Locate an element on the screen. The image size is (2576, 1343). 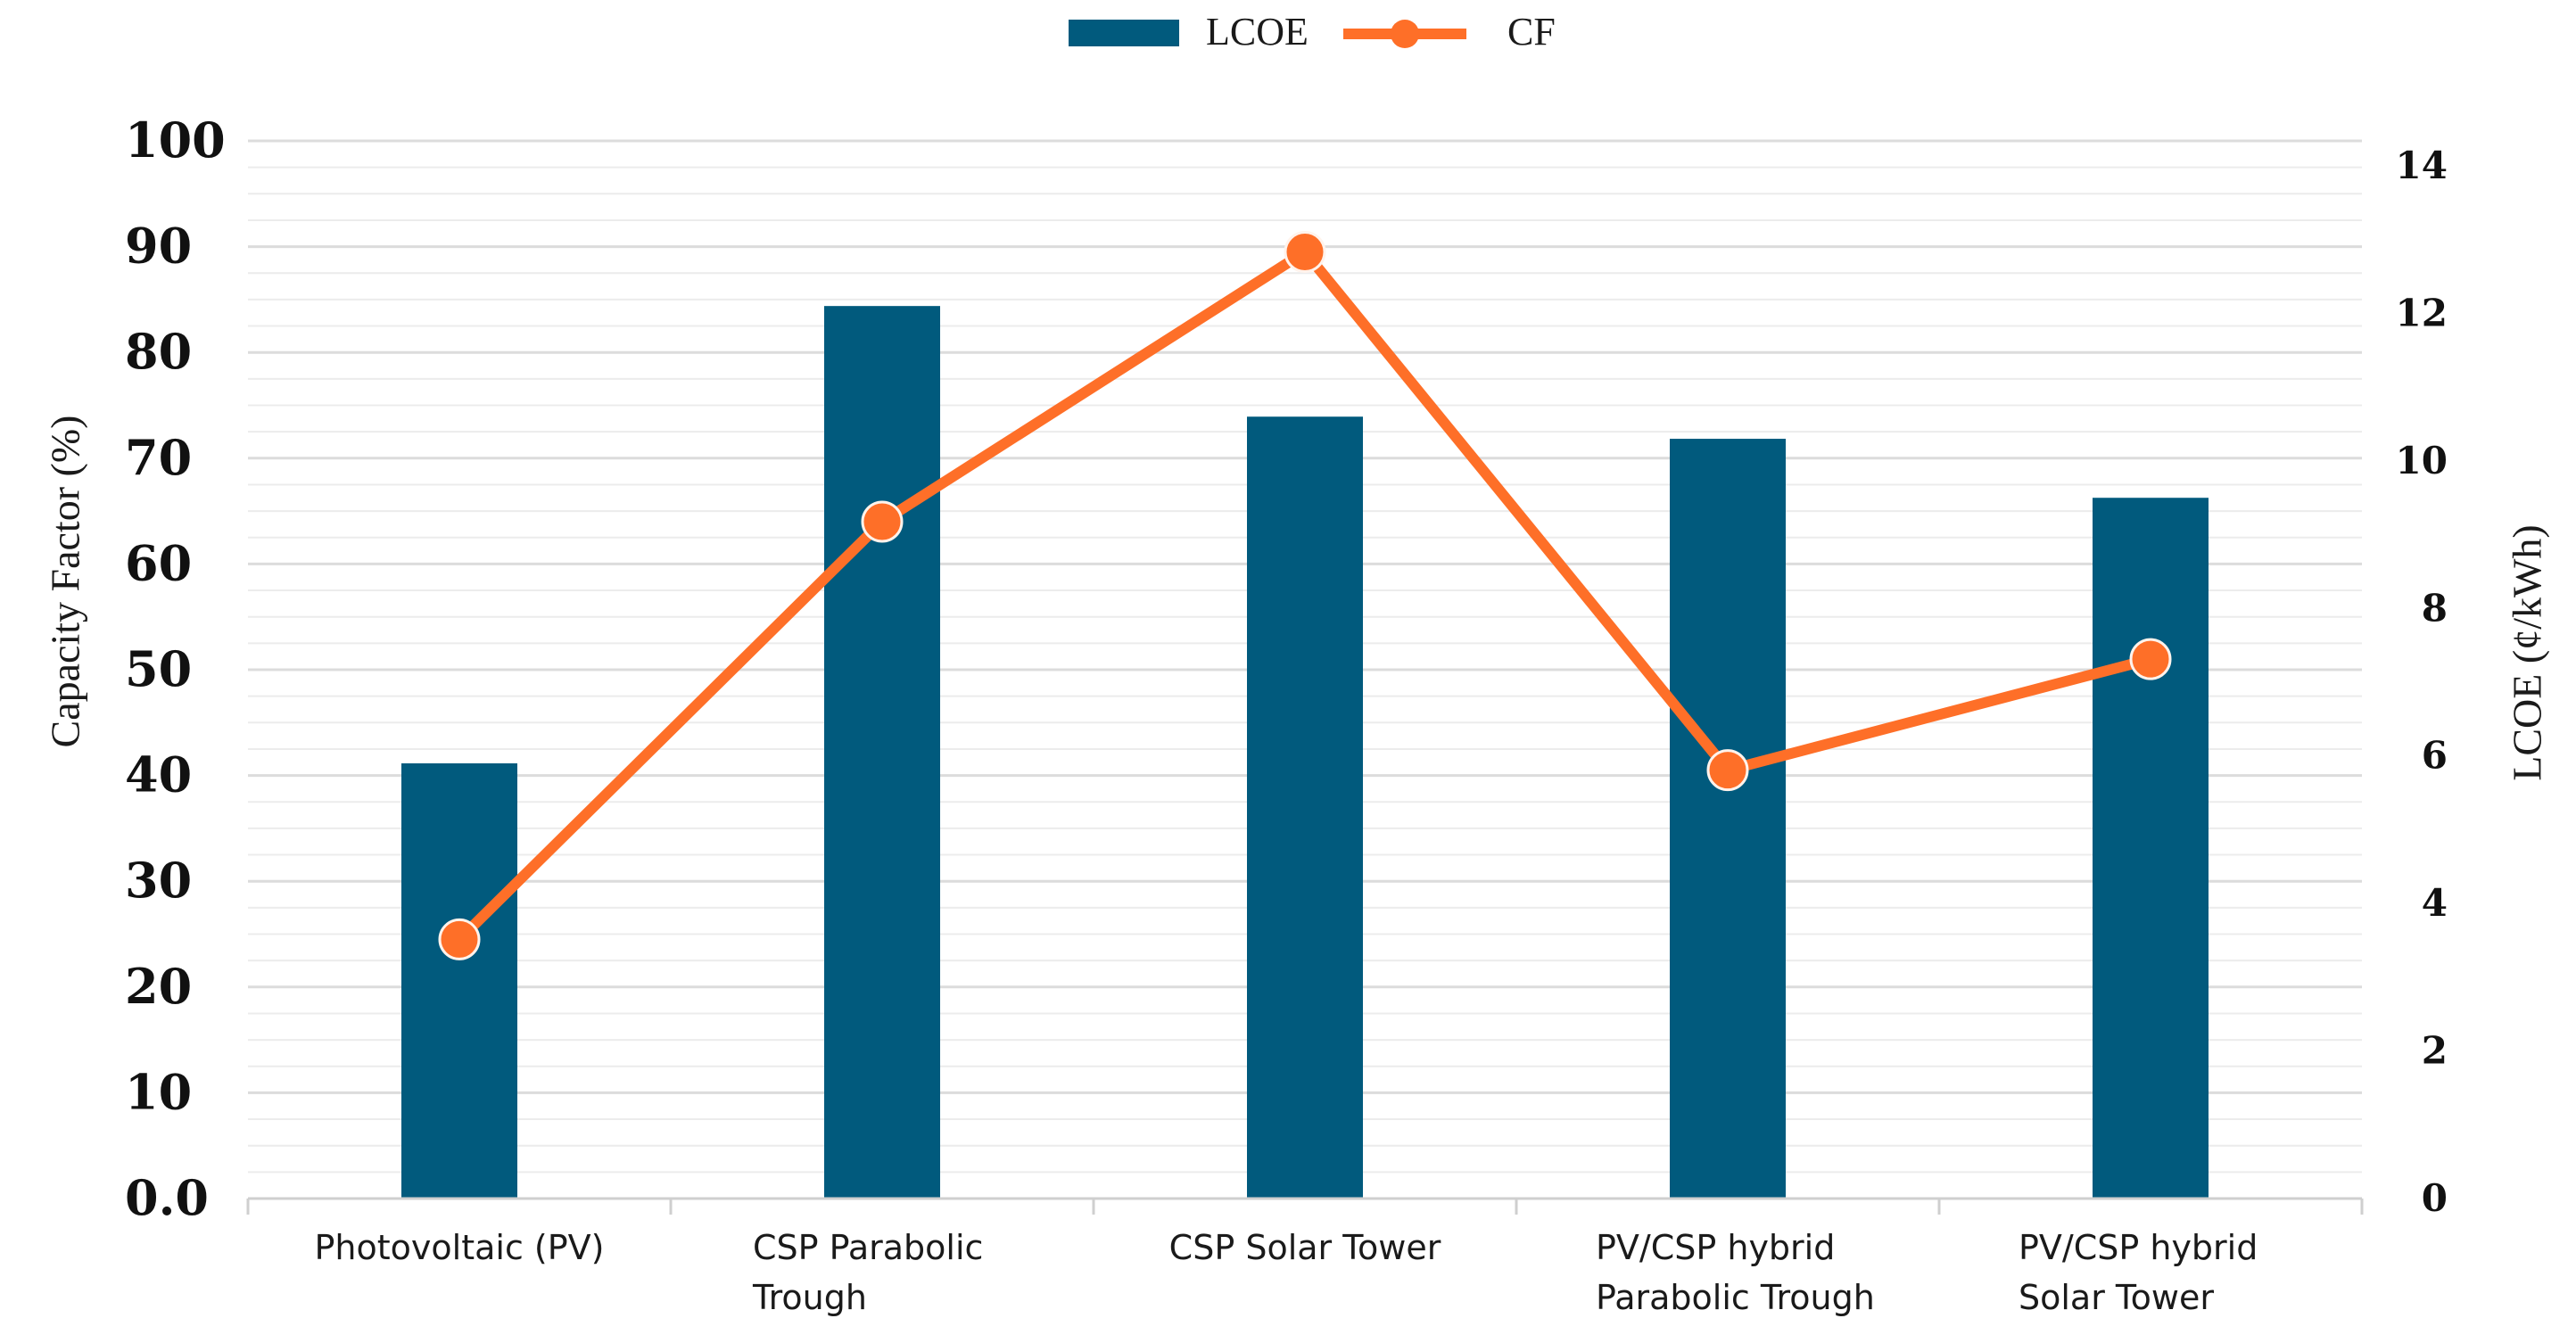
legend: LCOE CF is located at coordinates (1313, 32).